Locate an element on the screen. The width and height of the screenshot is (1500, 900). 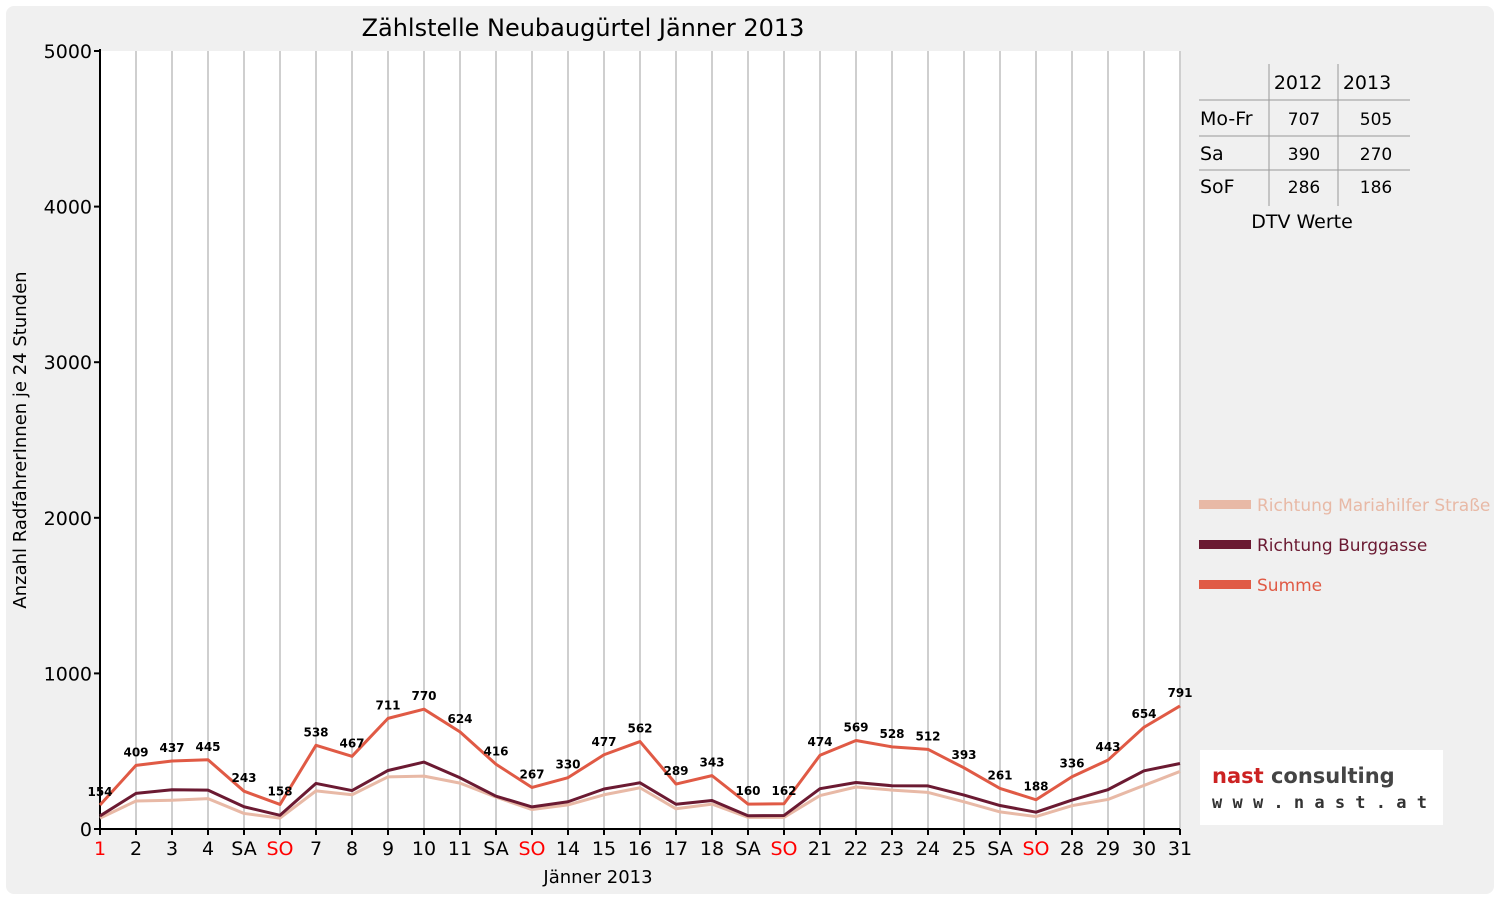
x-tick-label: 4 is located at coordinates (208, 849).